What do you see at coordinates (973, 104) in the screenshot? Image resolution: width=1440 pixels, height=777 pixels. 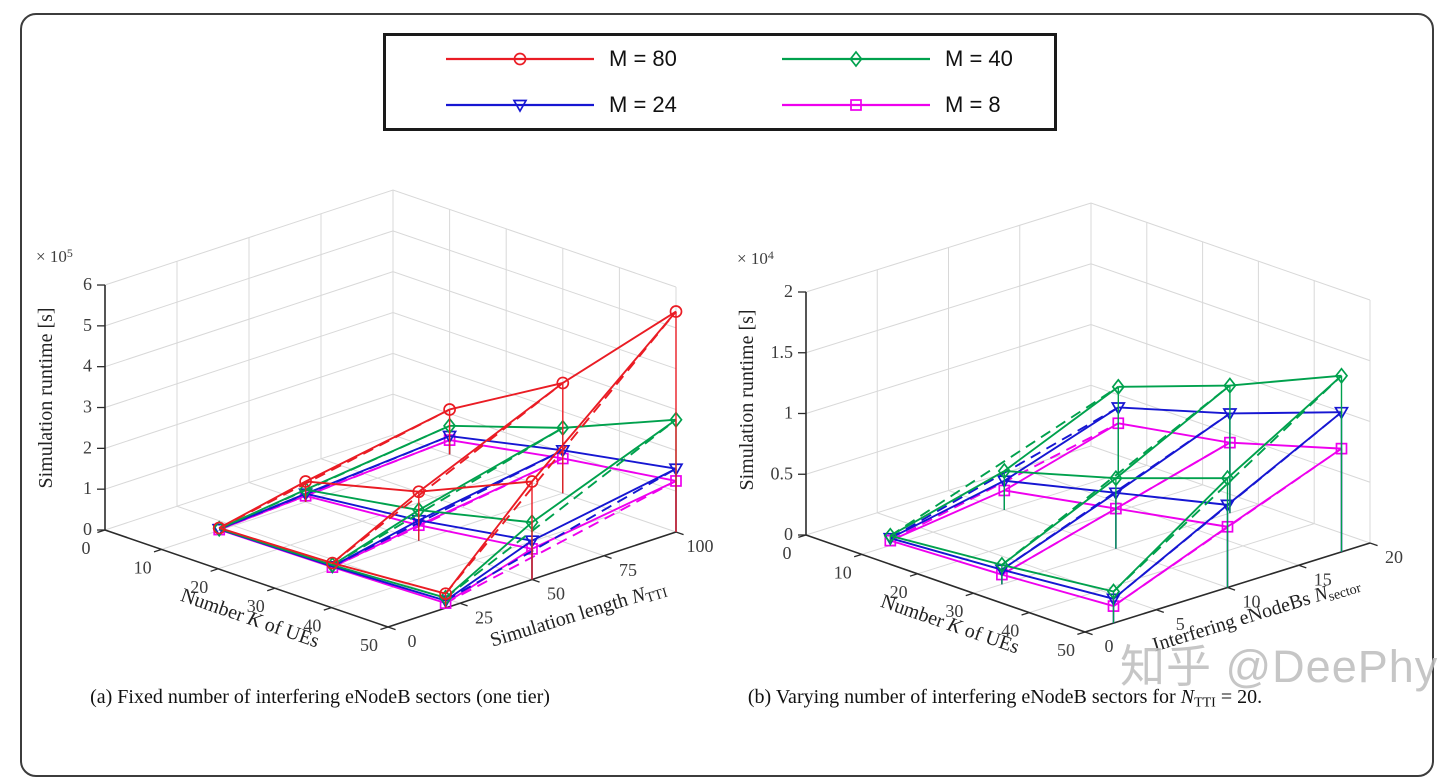 I see `legend-label: M = 8` at bounding box center [973, 104].